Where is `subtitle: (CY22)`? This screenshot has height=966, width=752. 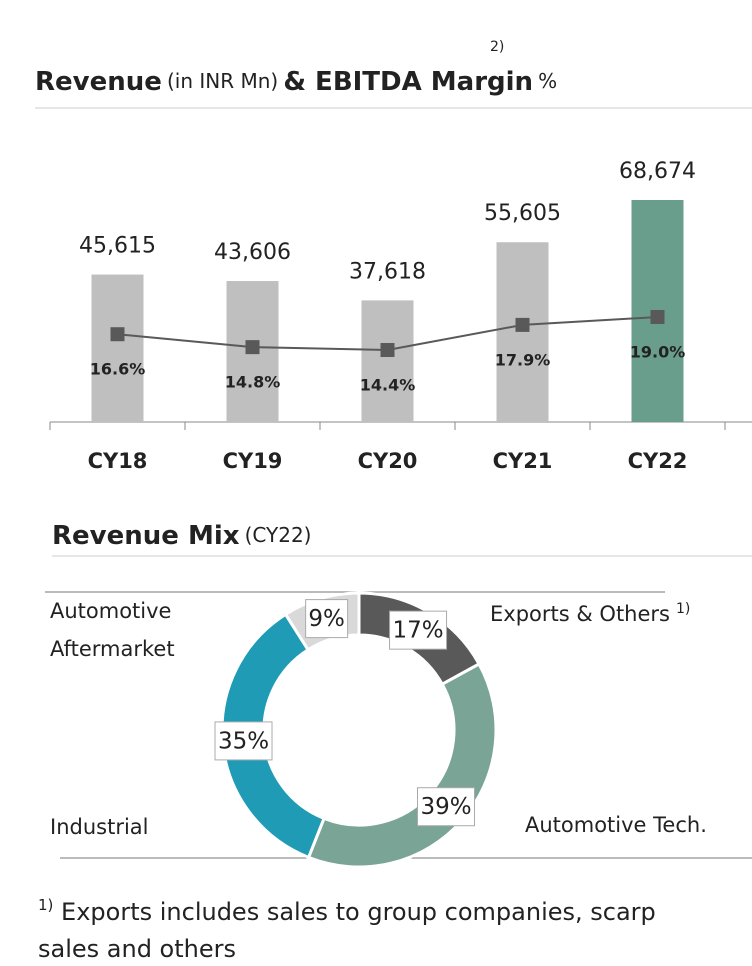 subtitle: (CY22) is located at coordinates (278, 535).